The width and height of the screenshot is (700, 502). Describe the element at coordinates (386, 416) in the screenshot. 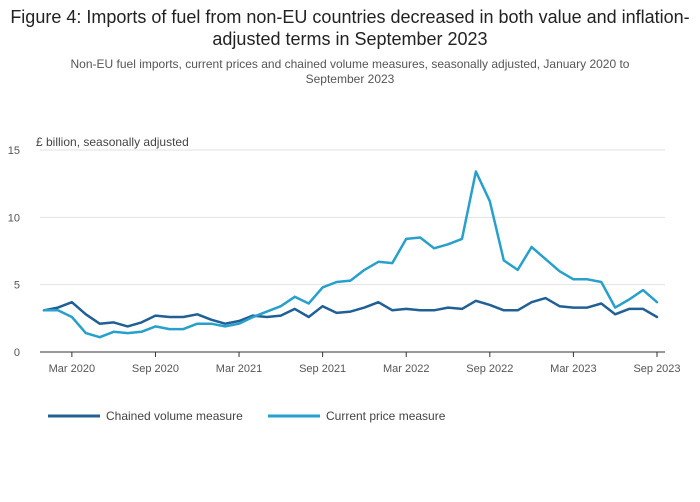

I see `legend-label: Current price measure` at that location.